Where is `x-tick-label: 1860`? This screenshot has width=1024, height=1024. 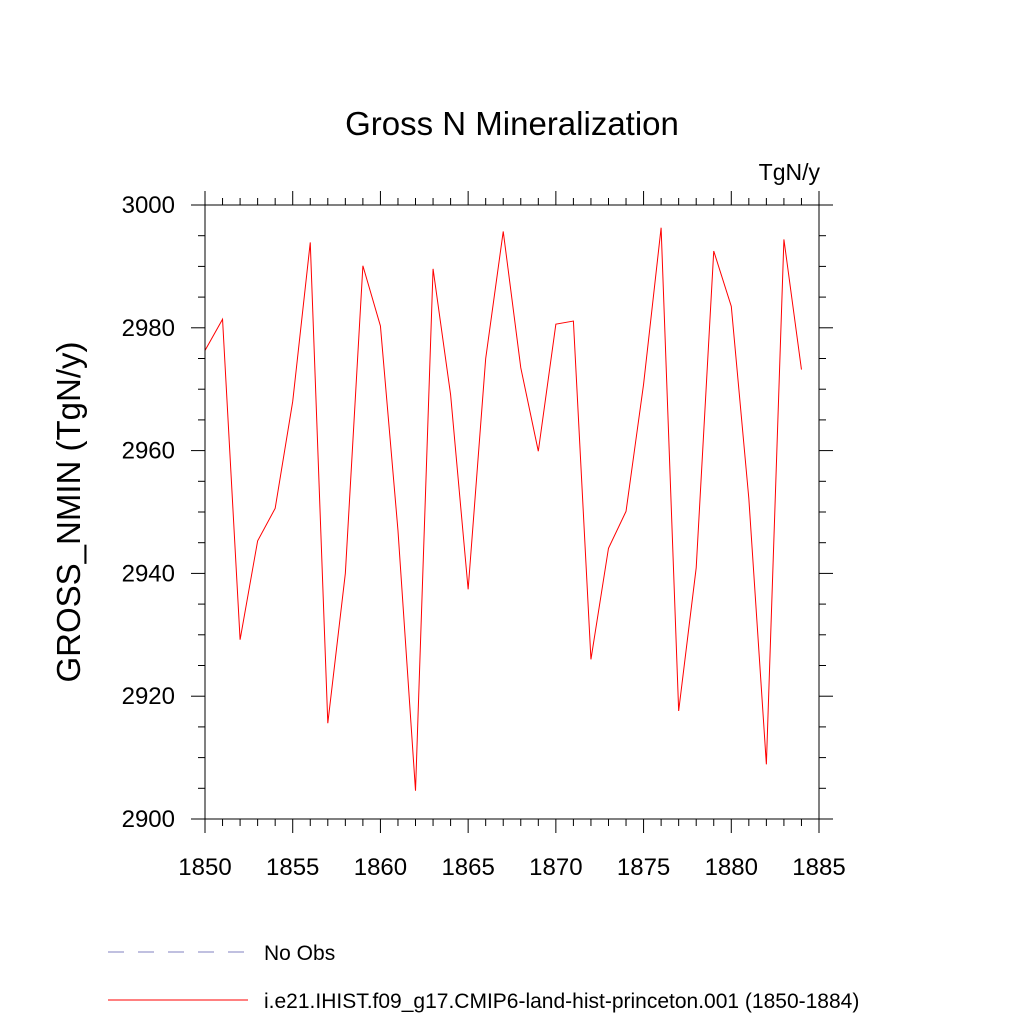 x-tick-label: 1860 is located at coordinates (380, 867).